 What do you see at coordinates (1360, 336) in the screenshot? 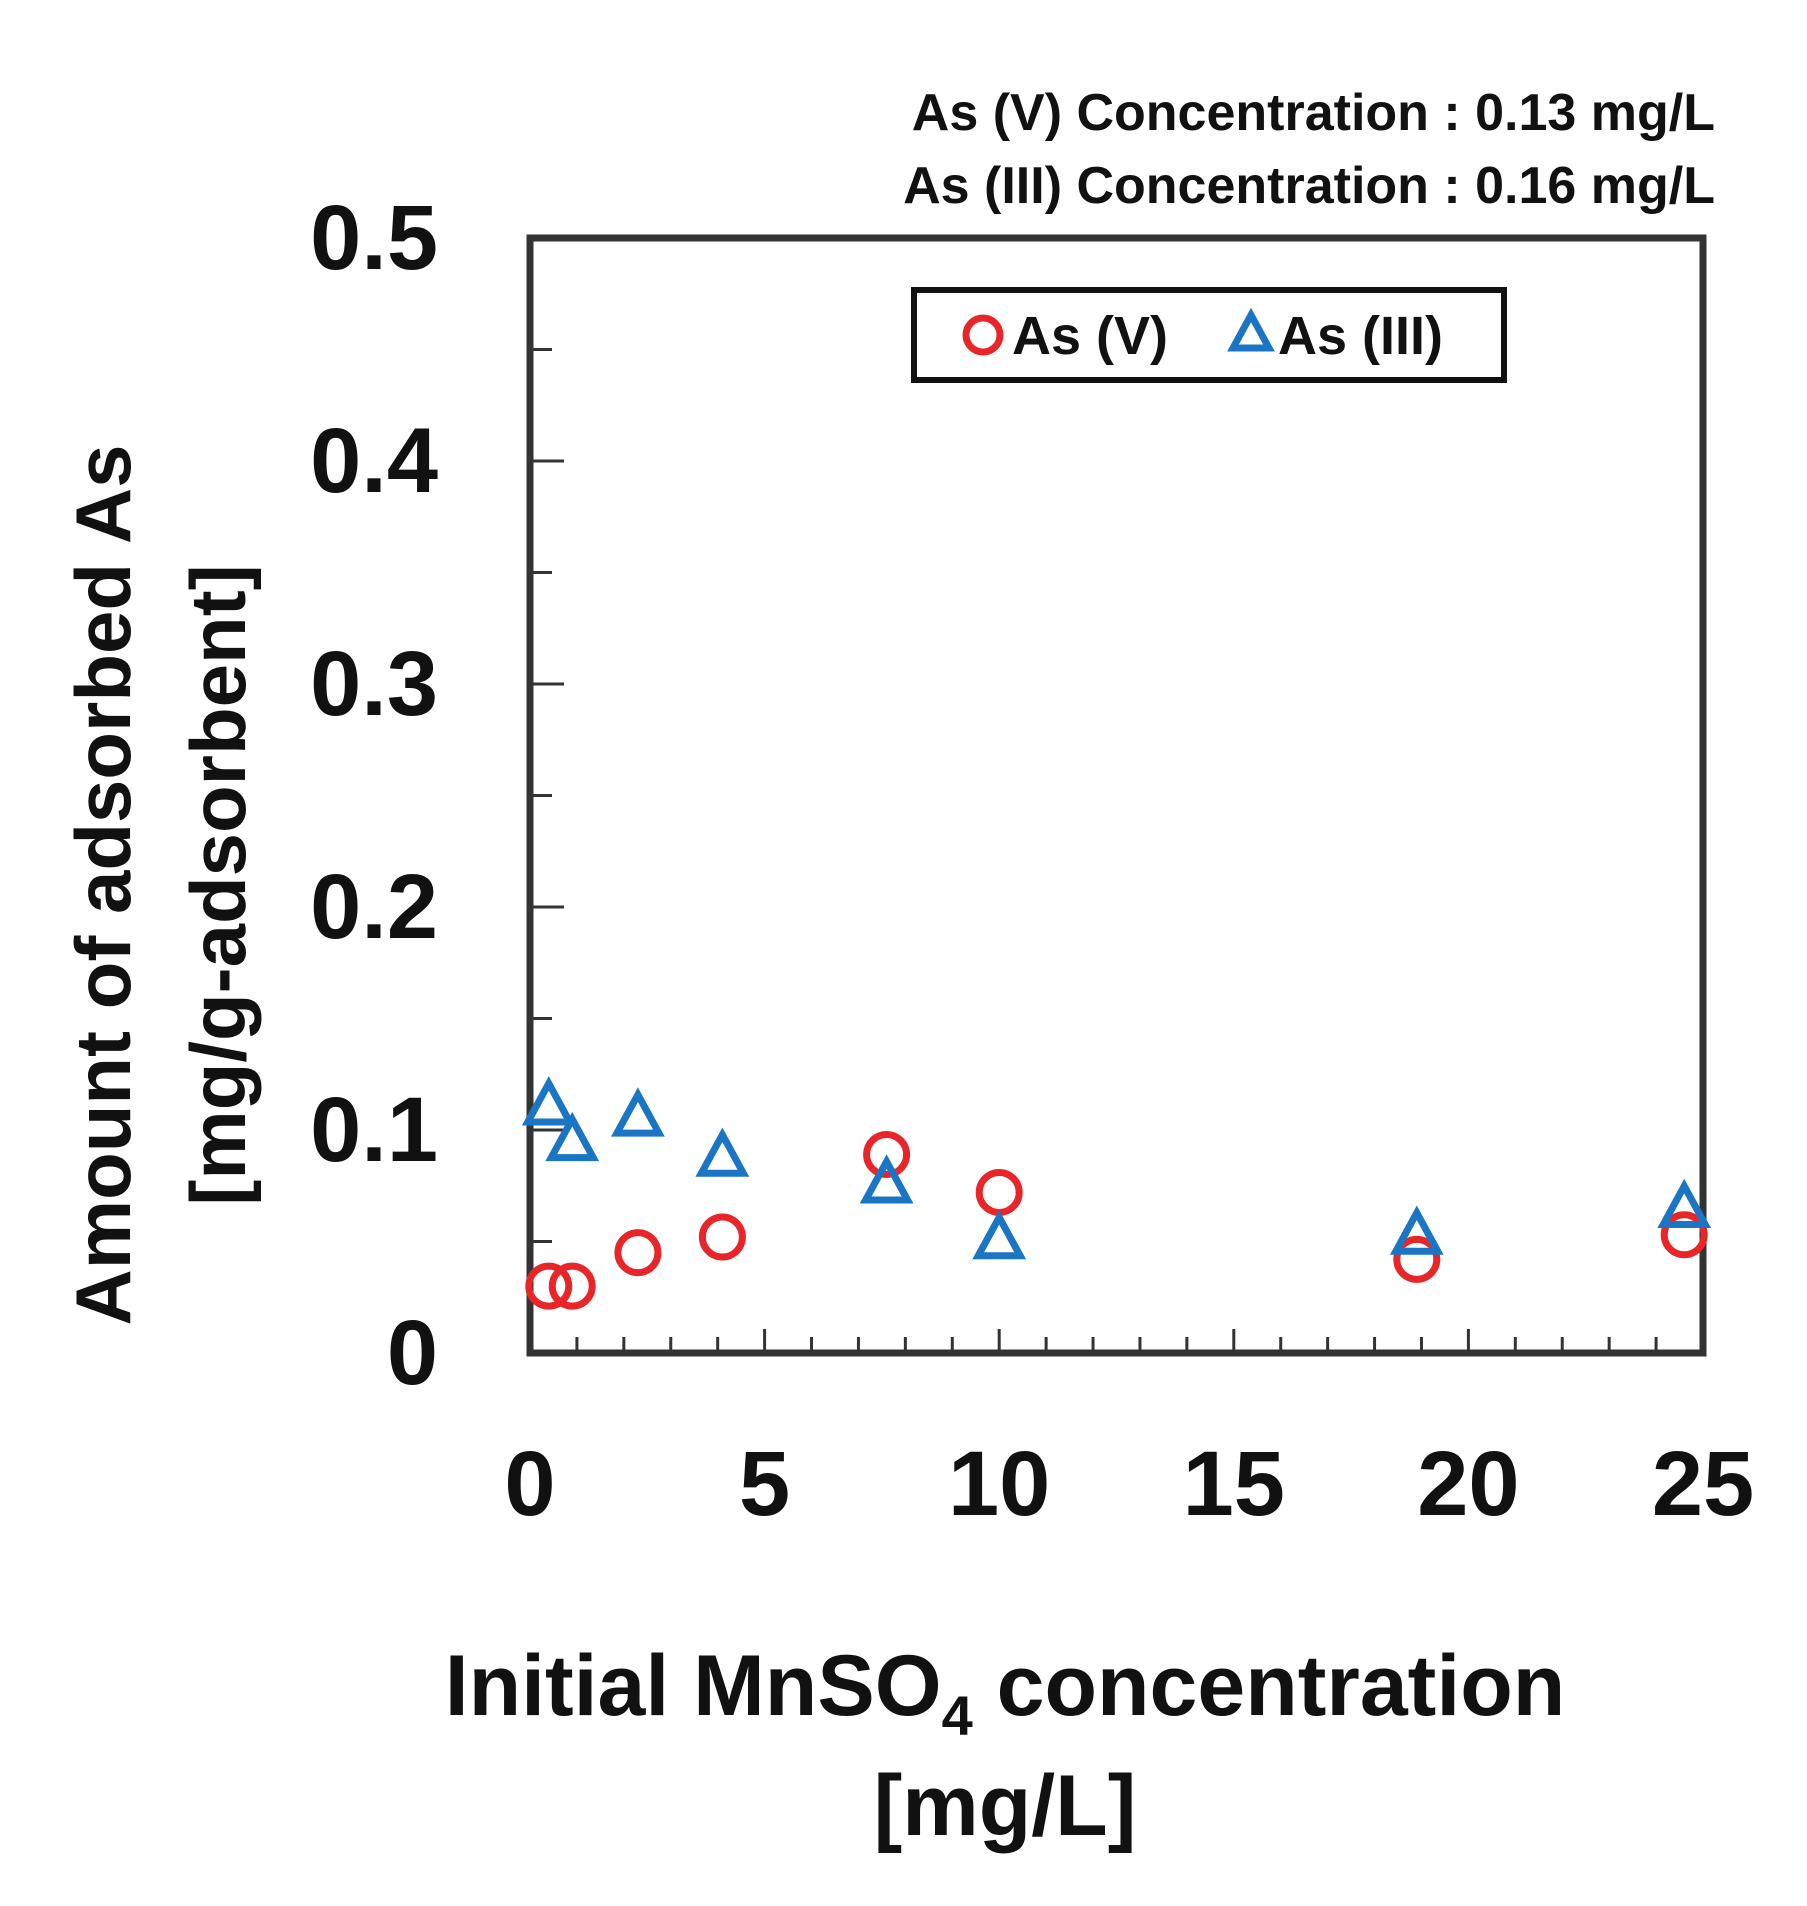
I see `legend-as-iii-label: As (III)` at bounding box center [1360, 336].